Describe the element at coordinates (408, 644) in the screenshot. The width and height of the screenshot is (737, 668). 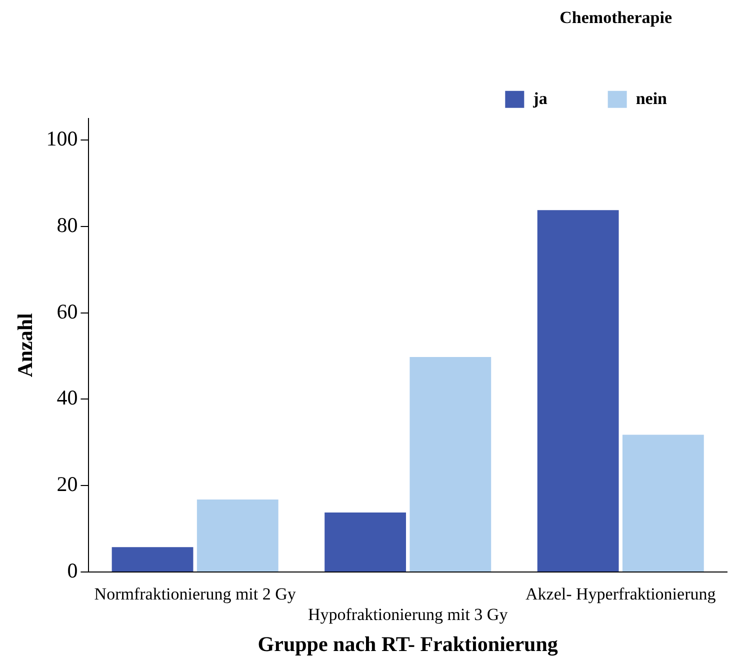
I see `x-axis-title: Gruppe nach RT- Fraktionierung` at that location.